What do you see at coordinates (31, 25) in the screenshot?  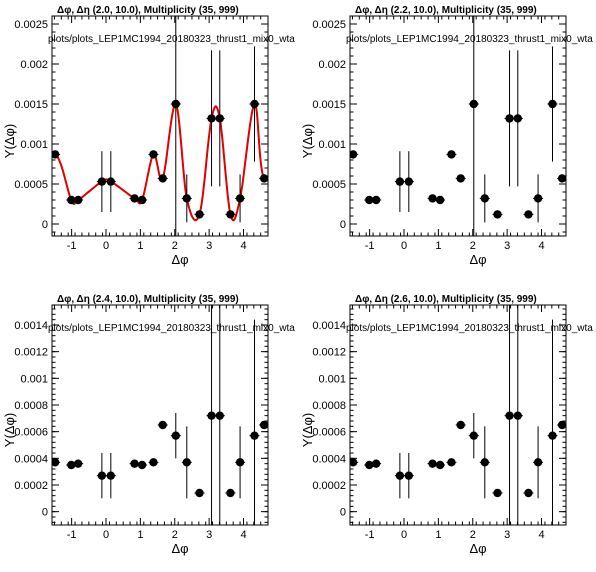 I see `y-tick-label: 0.0025` at bounding box center [31, 25].